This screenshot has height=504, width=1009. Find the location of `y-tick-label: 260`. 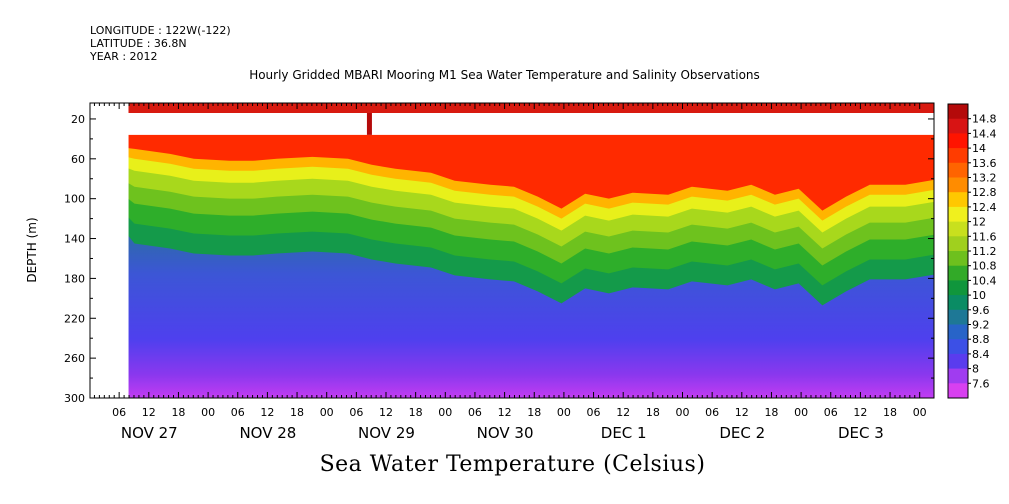

y-tick-label: 260 is located at coordinates (74, 358).